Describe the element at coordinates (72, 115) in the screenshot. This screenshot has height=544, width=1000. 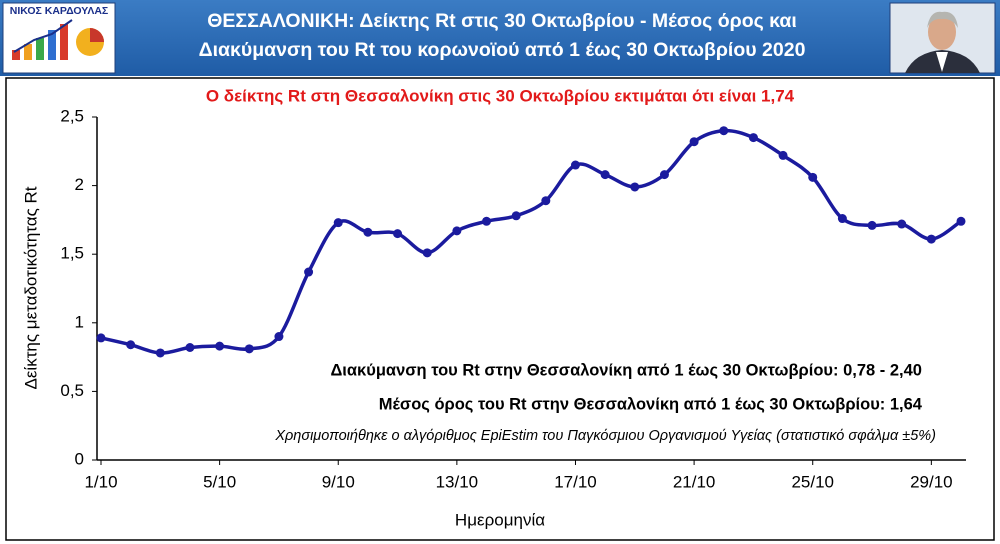
I see `y-tick-label: 2,5` at that location.